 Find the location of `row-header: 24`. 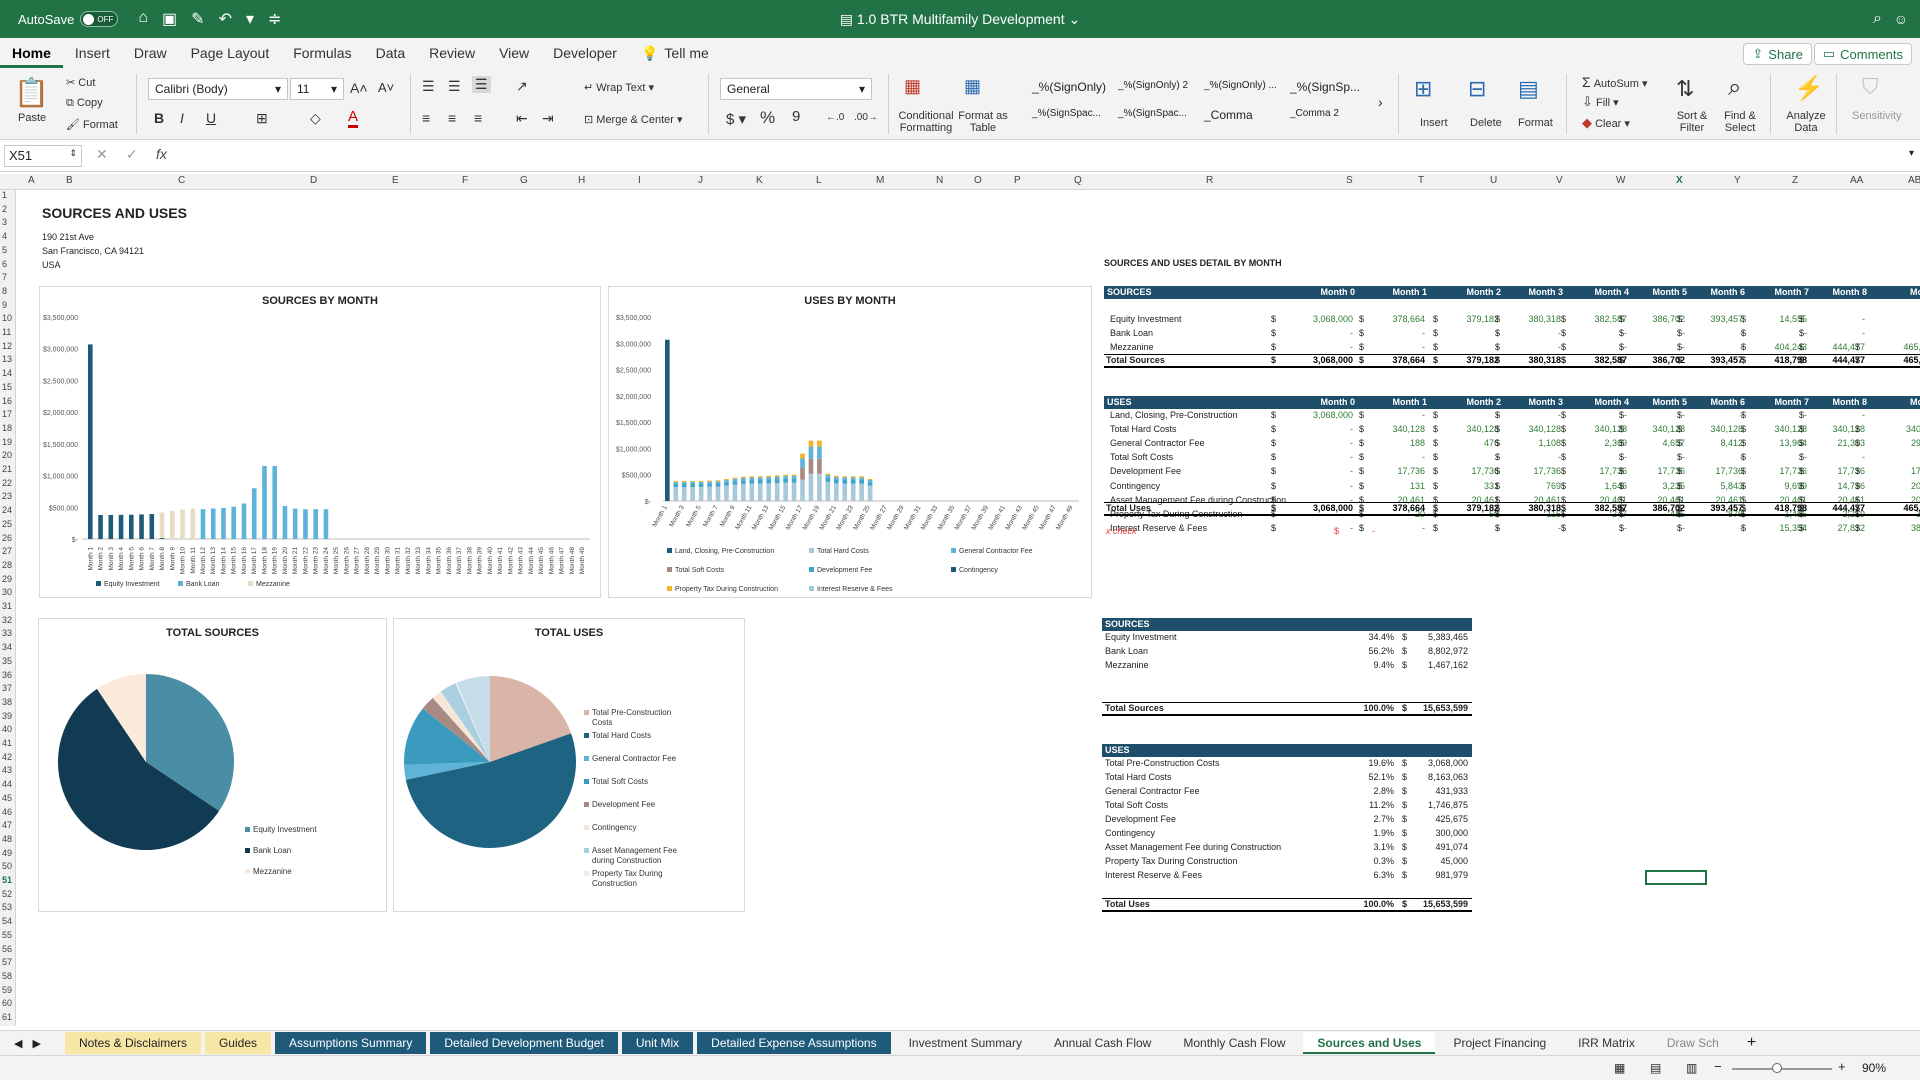

row-header: 24 is located at coordinates (7, 510).